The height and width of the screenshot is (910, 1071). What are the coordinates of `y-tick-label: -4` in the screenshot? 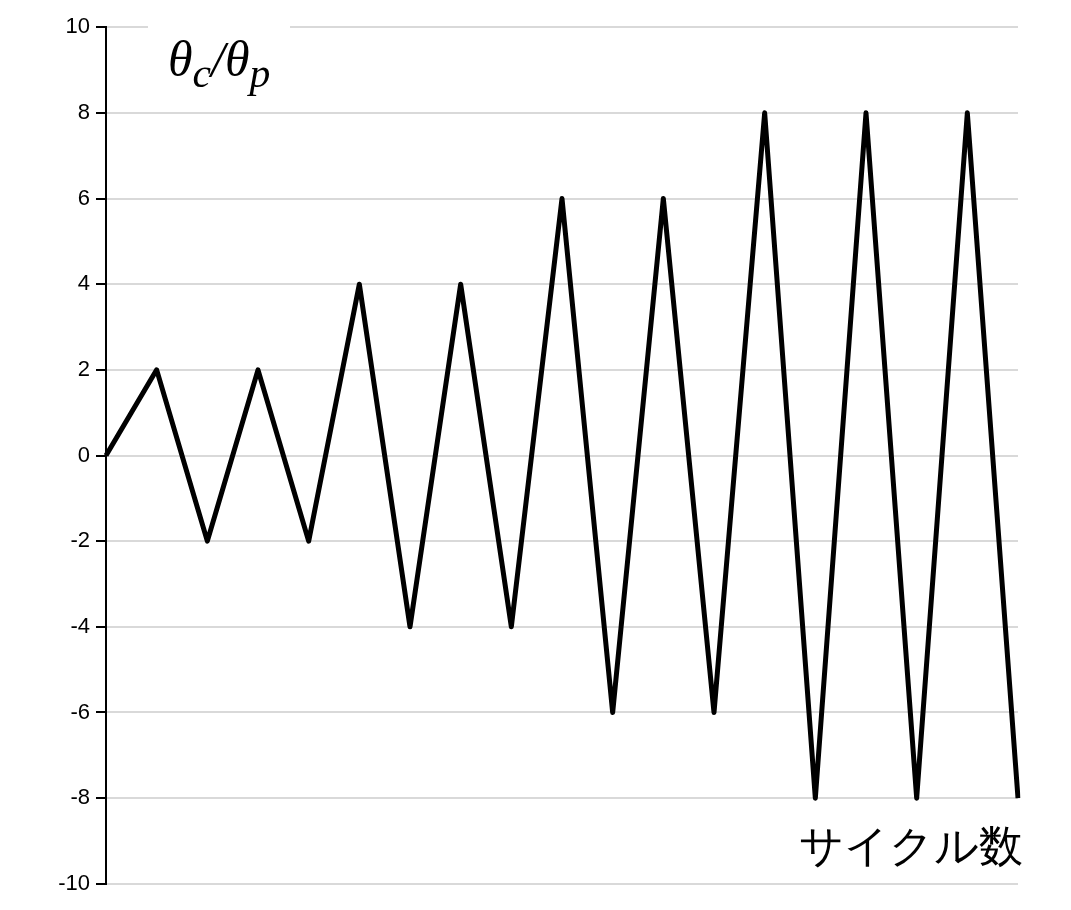 It's located at (80, 625).